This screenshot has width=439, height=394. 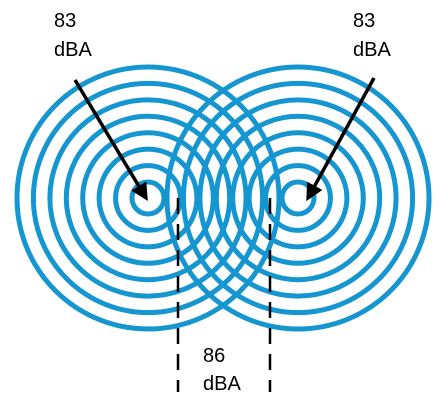 I want to click on right-source-level-label: 83, so click(x=364, y=21).